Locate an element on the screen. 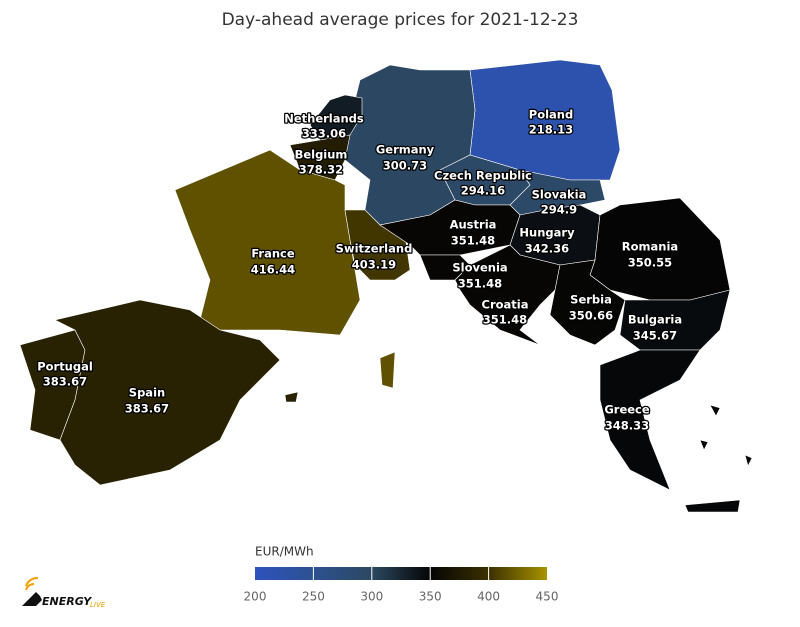  country-name: France is located at coordinates (273, 254).